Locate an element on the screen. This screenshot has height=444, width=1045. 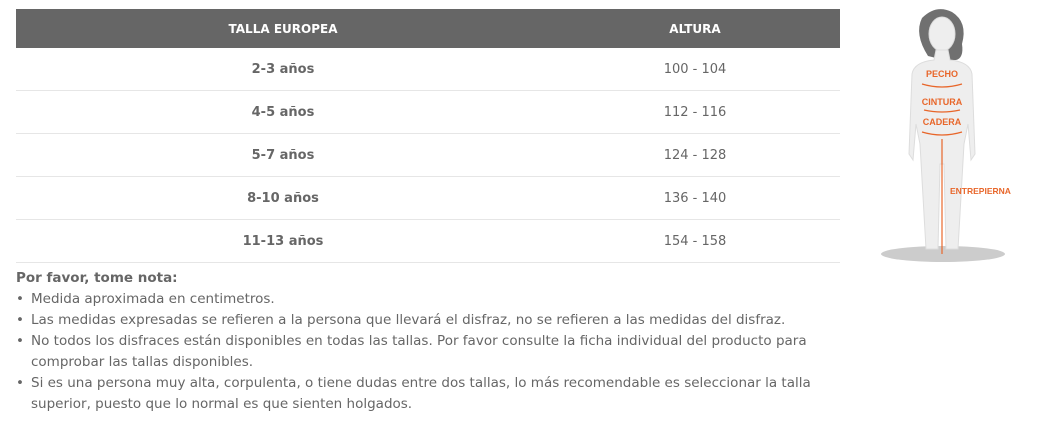
table-header: TALLA EUROPEA ALTURA is located at coordinates (428, 28).